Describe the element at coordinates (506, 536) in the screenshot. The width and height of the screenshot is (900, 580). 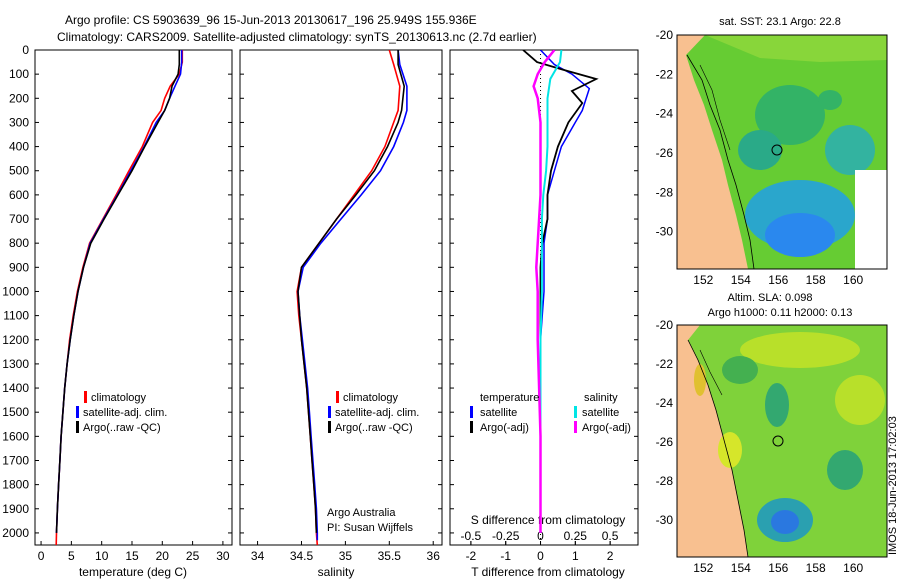
I see `diff-s-xtick: -0.25` at that location.